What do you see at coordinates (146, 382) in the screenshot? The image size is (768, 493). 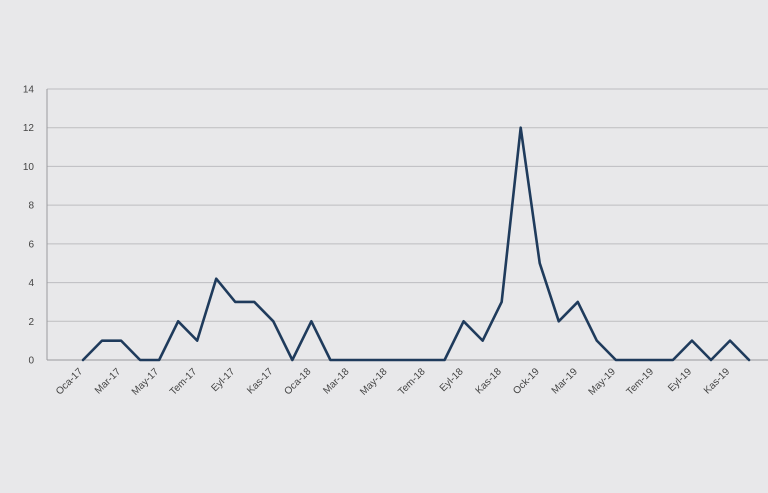 I see `x-tick-label: May-17` at bounding box center [146, 382].